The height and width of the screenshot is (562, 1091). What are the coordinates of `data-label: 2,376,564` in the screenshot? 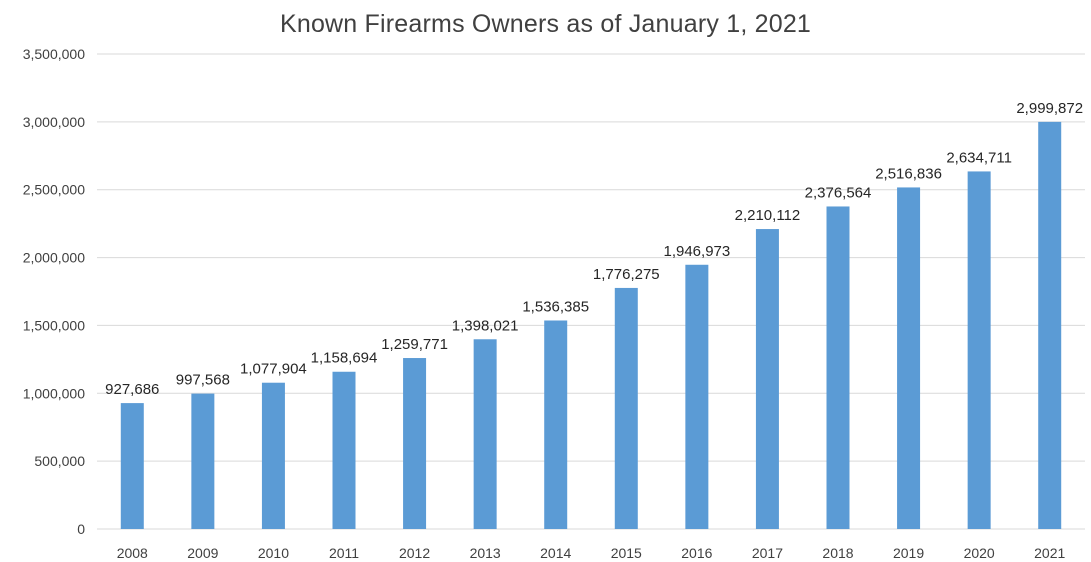 It's located at (838, 192).